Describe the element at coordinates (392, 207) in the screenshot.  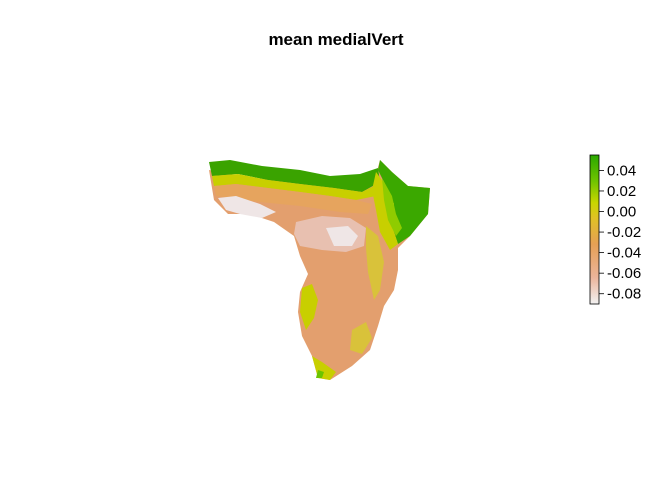
I see `east-lightgreen` at that location.